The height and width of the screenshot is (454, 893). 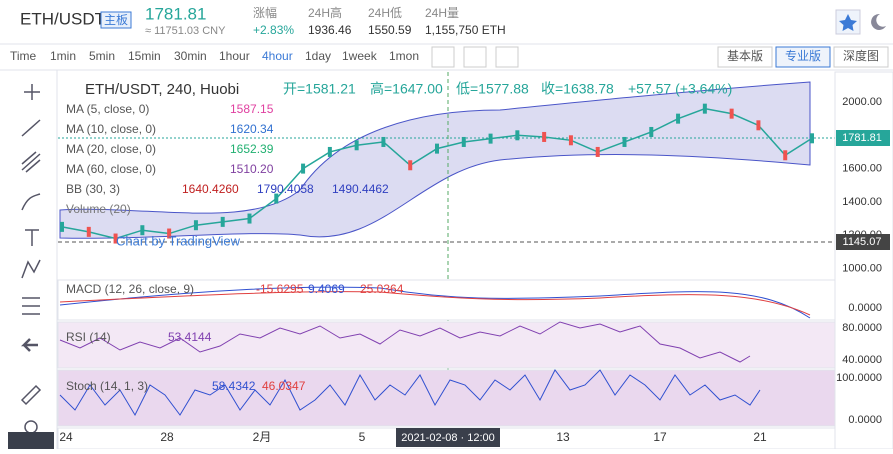 What do you see at coordinates (862, 102) in the screenshot?
I see `price-label: 2000.00` at bounding box center [862, 102].